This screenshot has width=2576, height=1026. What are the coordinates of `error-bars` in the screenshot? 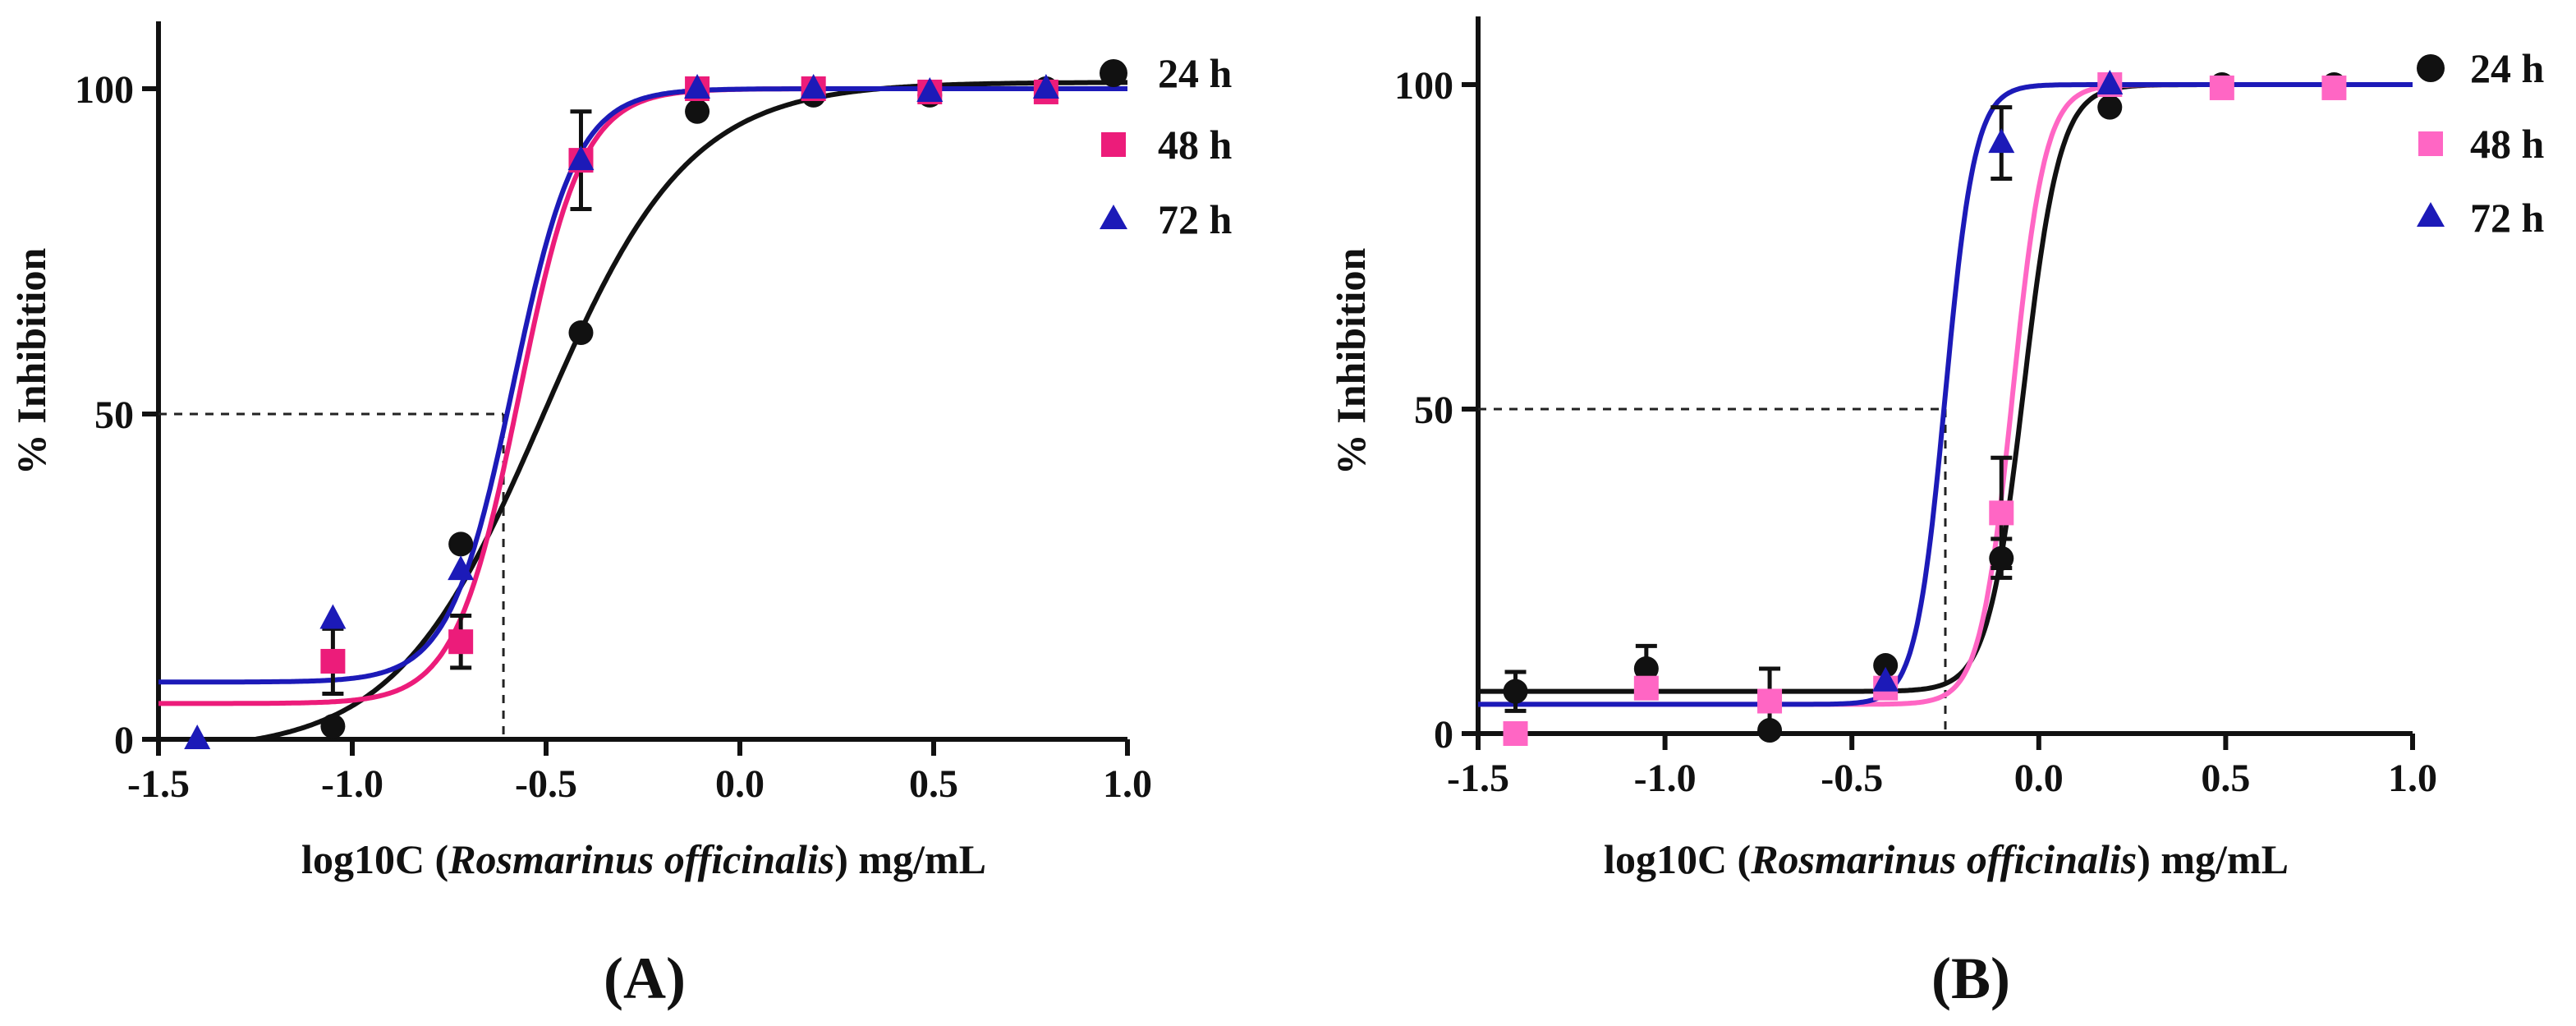 It's located at (1758, 420).